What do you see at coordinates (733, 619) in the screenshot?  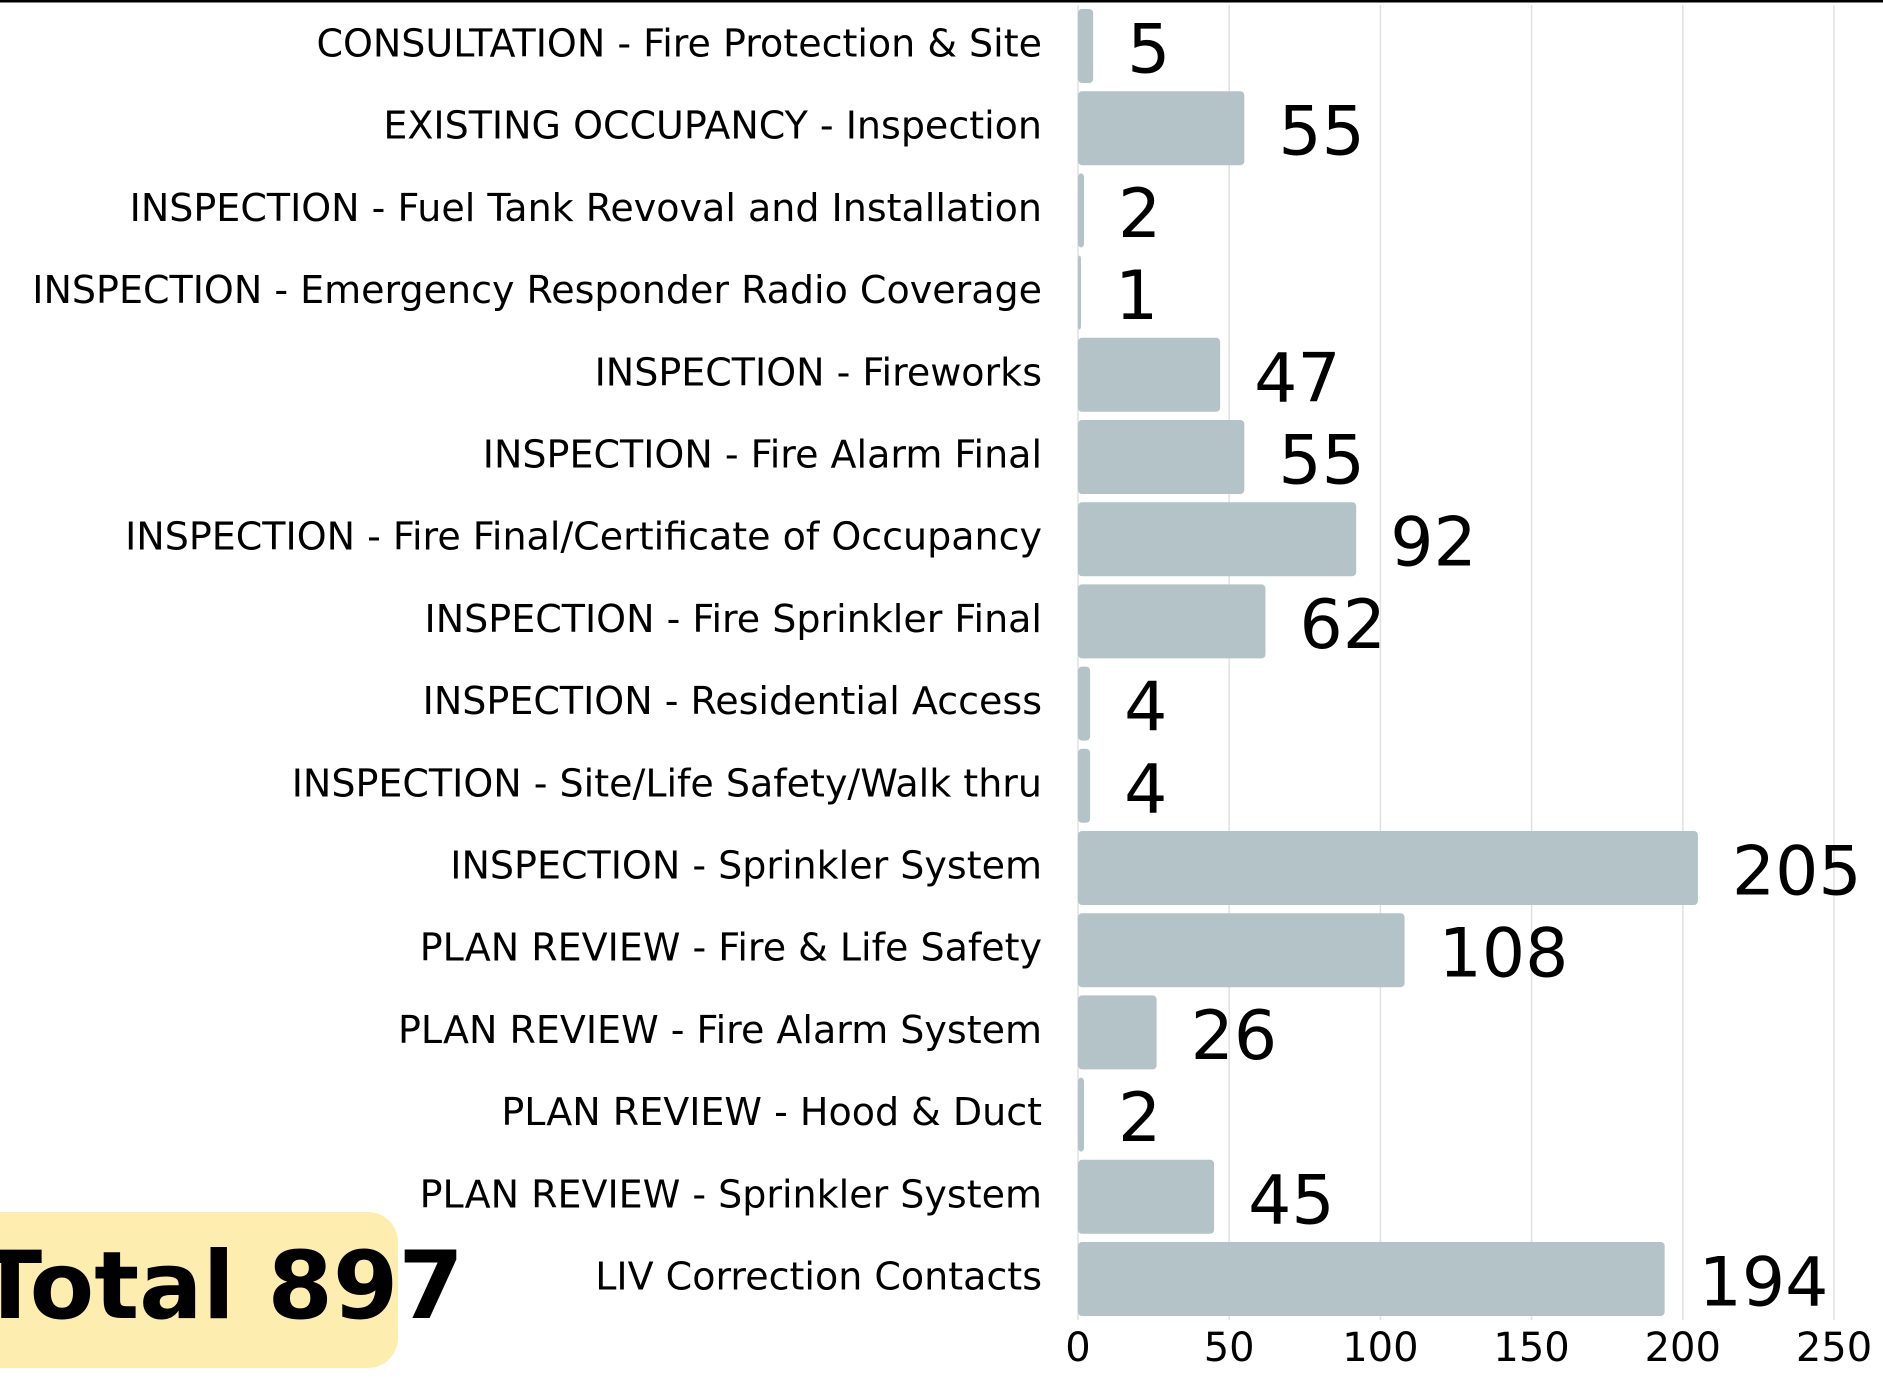 I see `y-tick-label: INSPECTION - Fire Sprinkler Final` at bounding box center [733, 619].